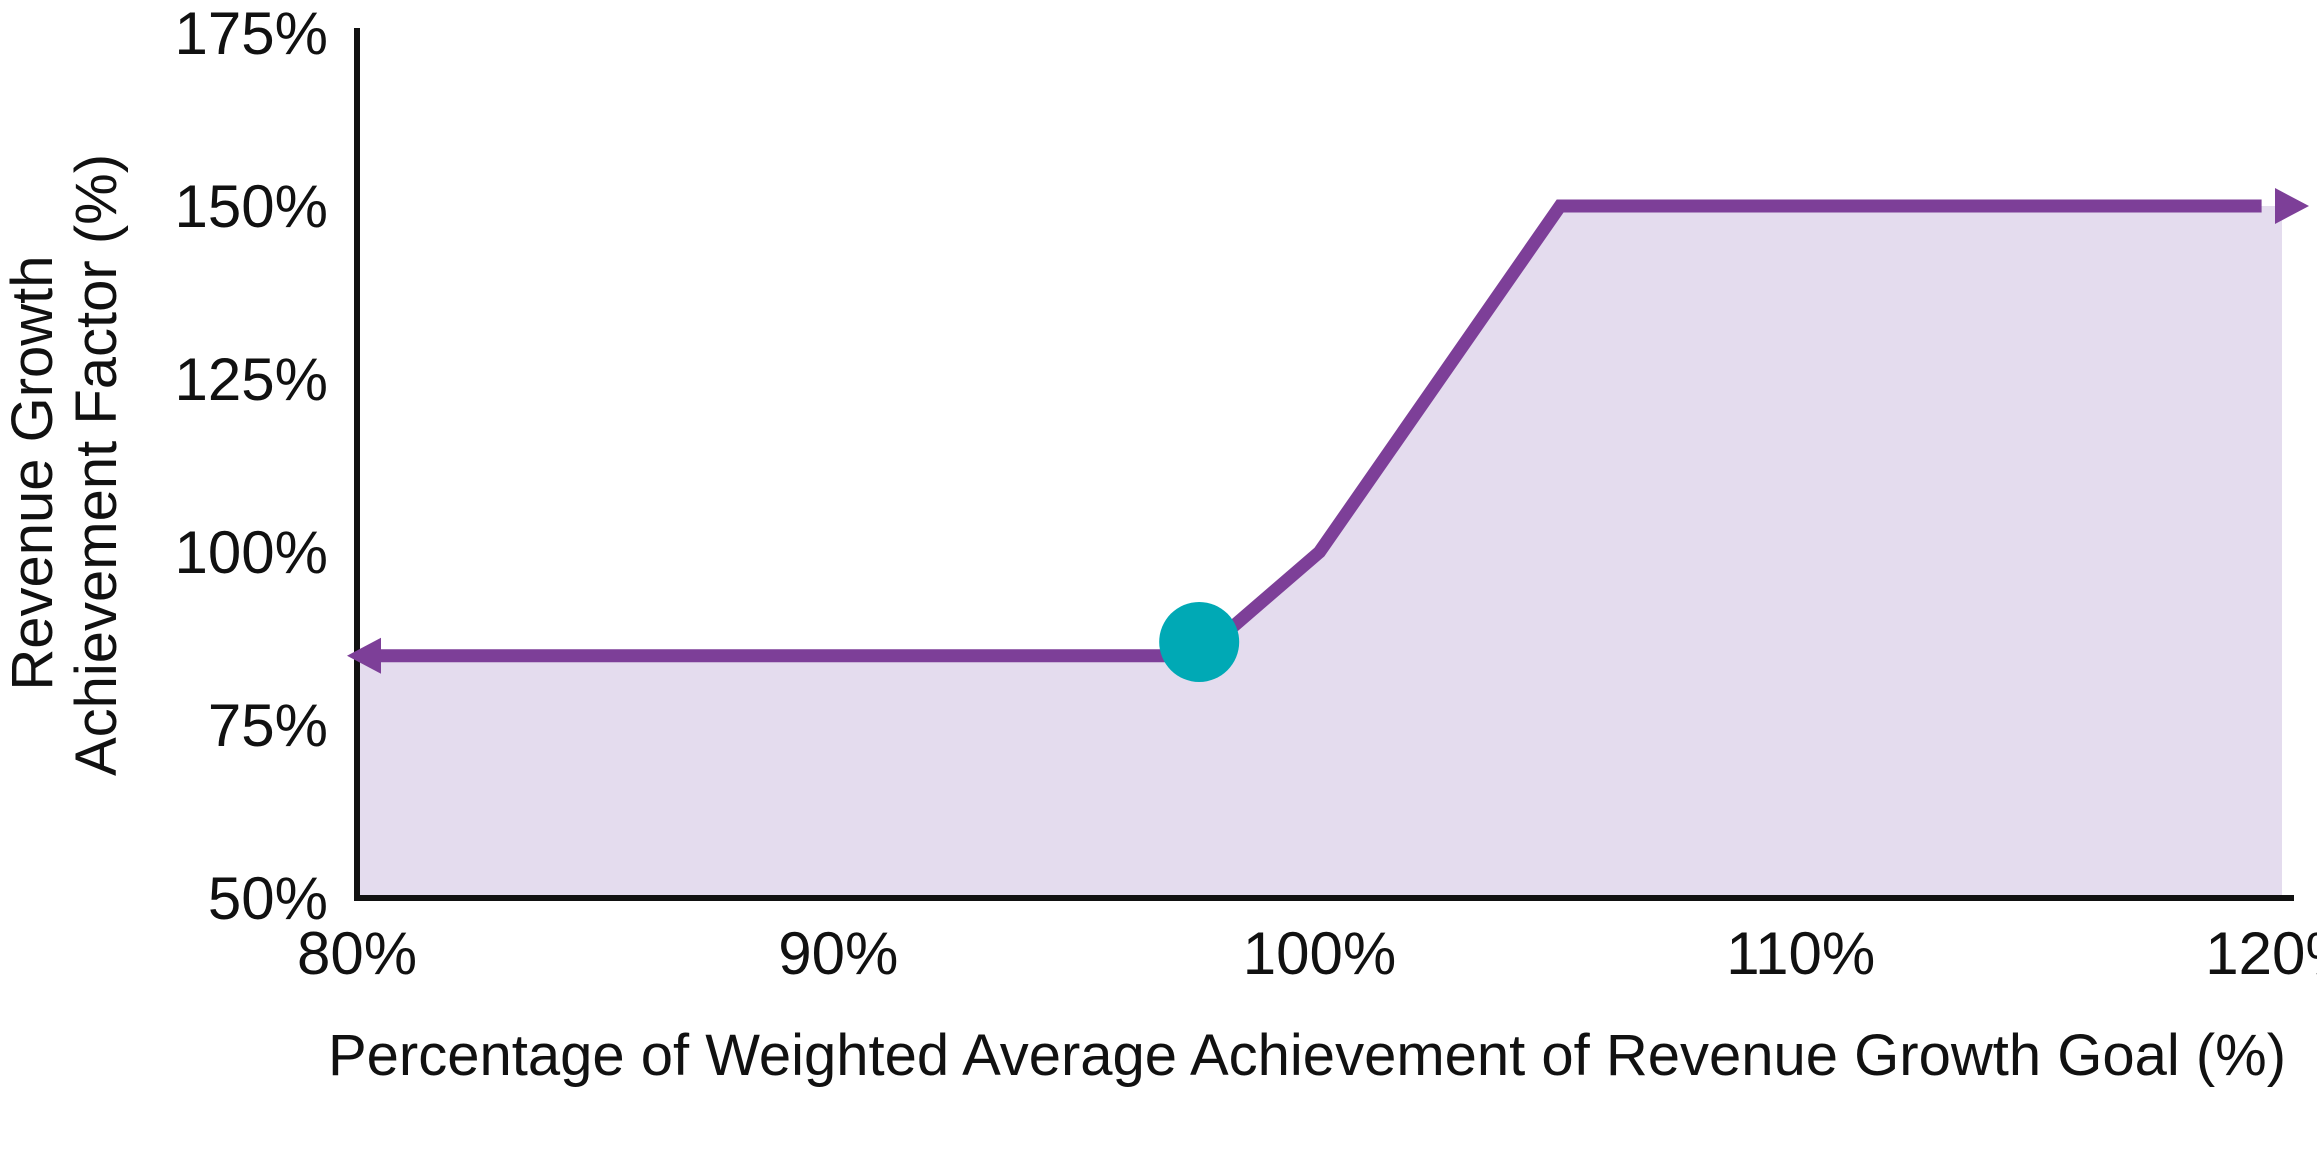 This screenshot has height=1157, width=2317. What do you see at coordinates (251, 206) in the screenshot?
I see `y-tick-label: 150%` at bounding box center [251, 206].